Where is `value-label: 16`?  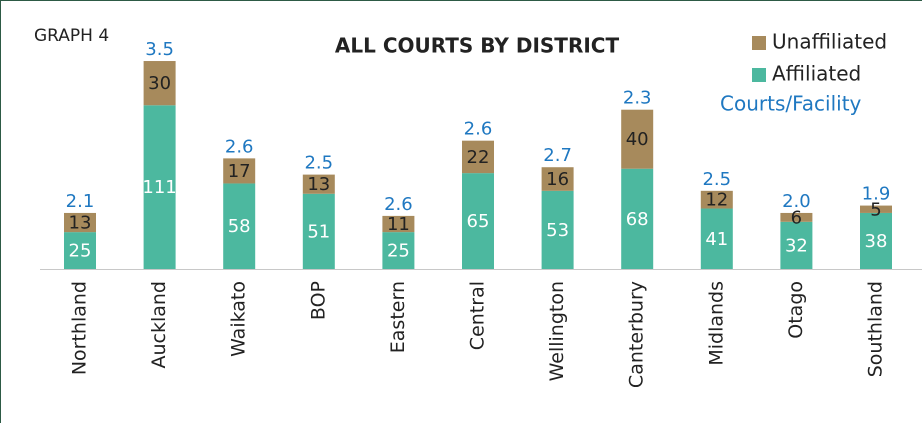
value-label: 16 is located at coordinates (557, 179).